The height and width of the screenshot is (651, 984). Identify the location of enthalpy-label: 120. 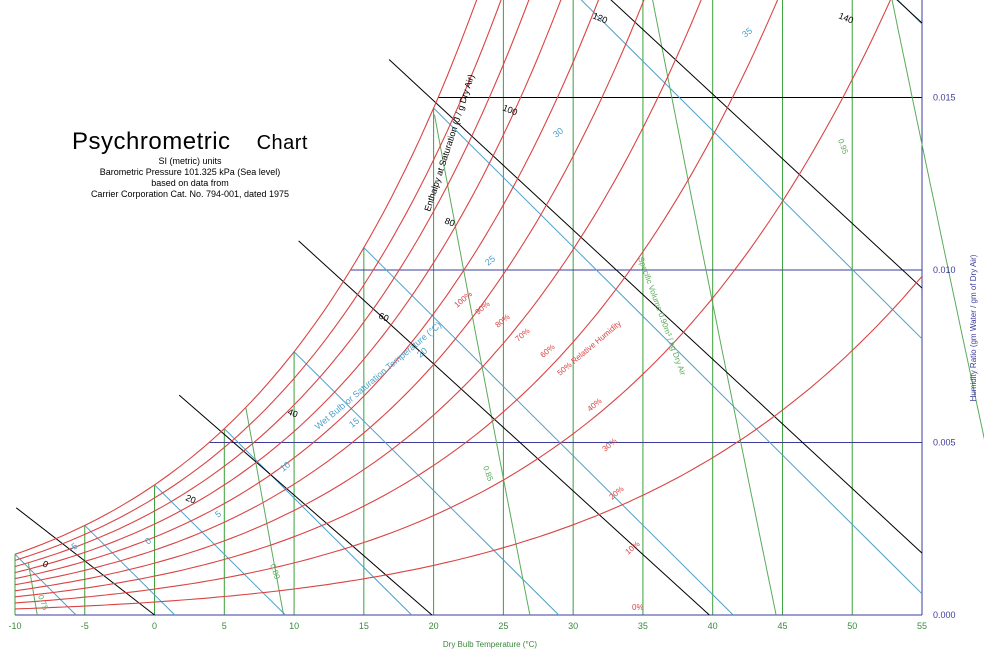
(600, 18).